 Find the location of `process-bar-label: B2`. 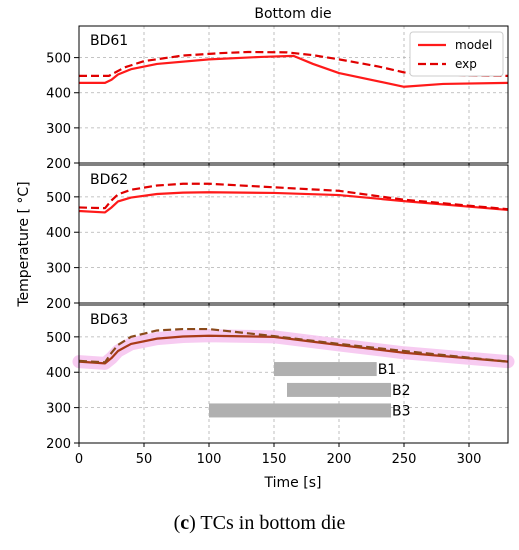

process-bar-label: B2 is located at coordinates (401, 391).